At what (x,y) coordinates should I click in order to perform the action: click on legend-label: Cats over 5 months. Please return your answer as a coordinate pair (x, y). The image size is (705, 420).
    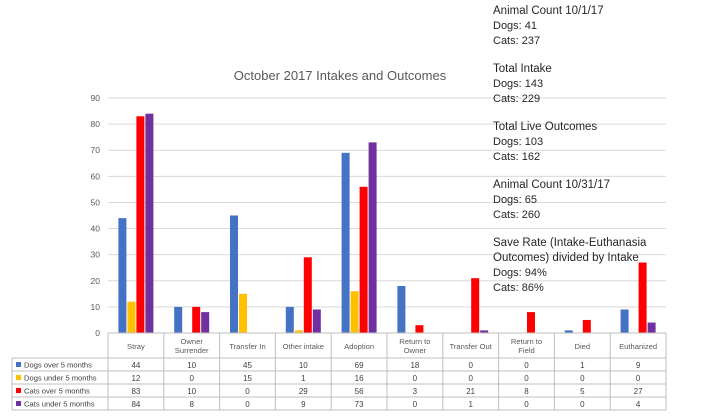
    Looking at the image, I should click on (57, 391).